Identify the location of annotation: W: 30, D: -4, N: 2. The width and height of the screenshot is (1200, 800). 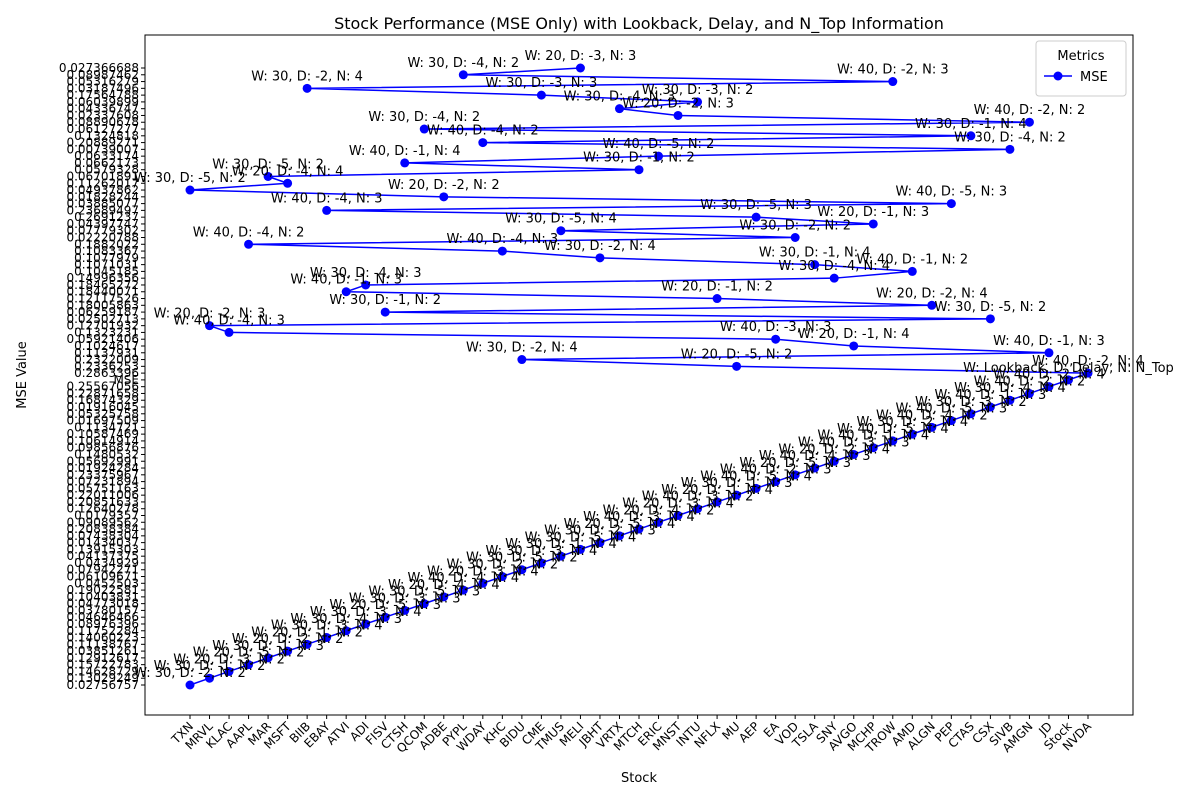
(424, 117).